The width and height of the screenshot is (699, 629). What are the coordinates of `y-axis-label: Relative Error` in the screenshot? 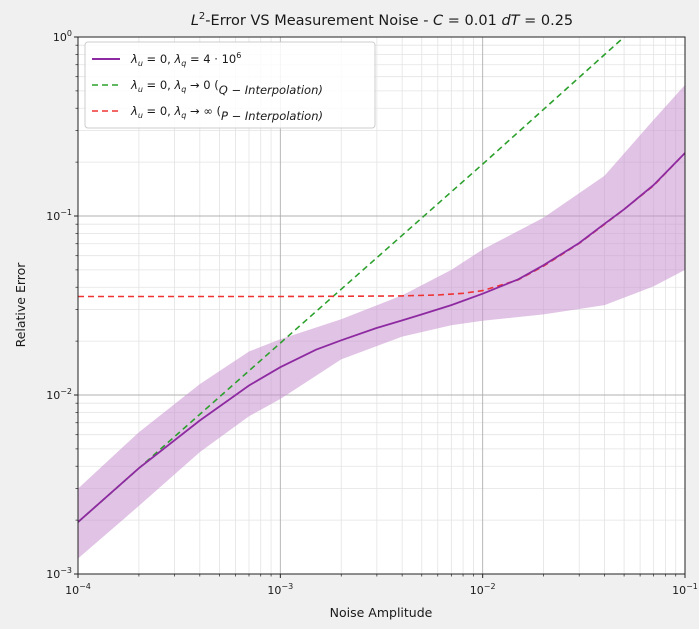 It's located at (20, 305).